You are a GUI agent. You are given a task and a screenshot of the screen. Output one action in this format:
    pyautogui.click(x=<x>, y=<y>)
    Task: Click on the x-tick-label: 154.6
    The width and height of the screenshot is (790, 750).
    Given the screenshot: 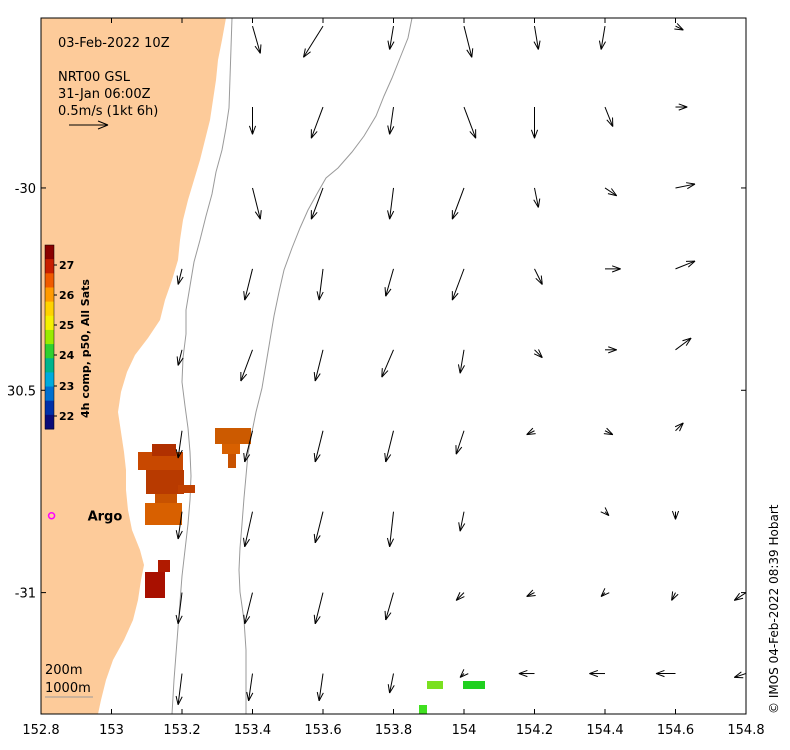 What is the action you would take?
    pyautogui.click(x=675, y=730)
    